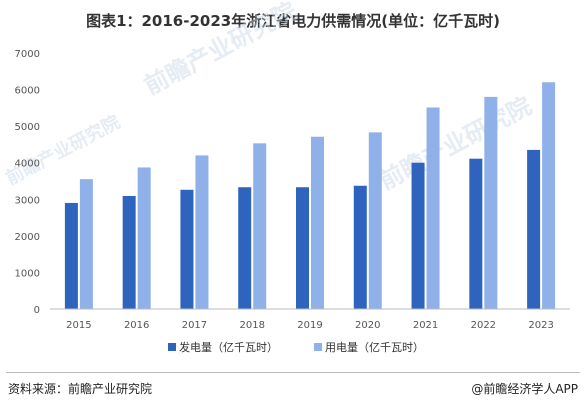 This screenshot has height=410, width=586. I want to click on bar-consumption-2023, so click(549, 195).